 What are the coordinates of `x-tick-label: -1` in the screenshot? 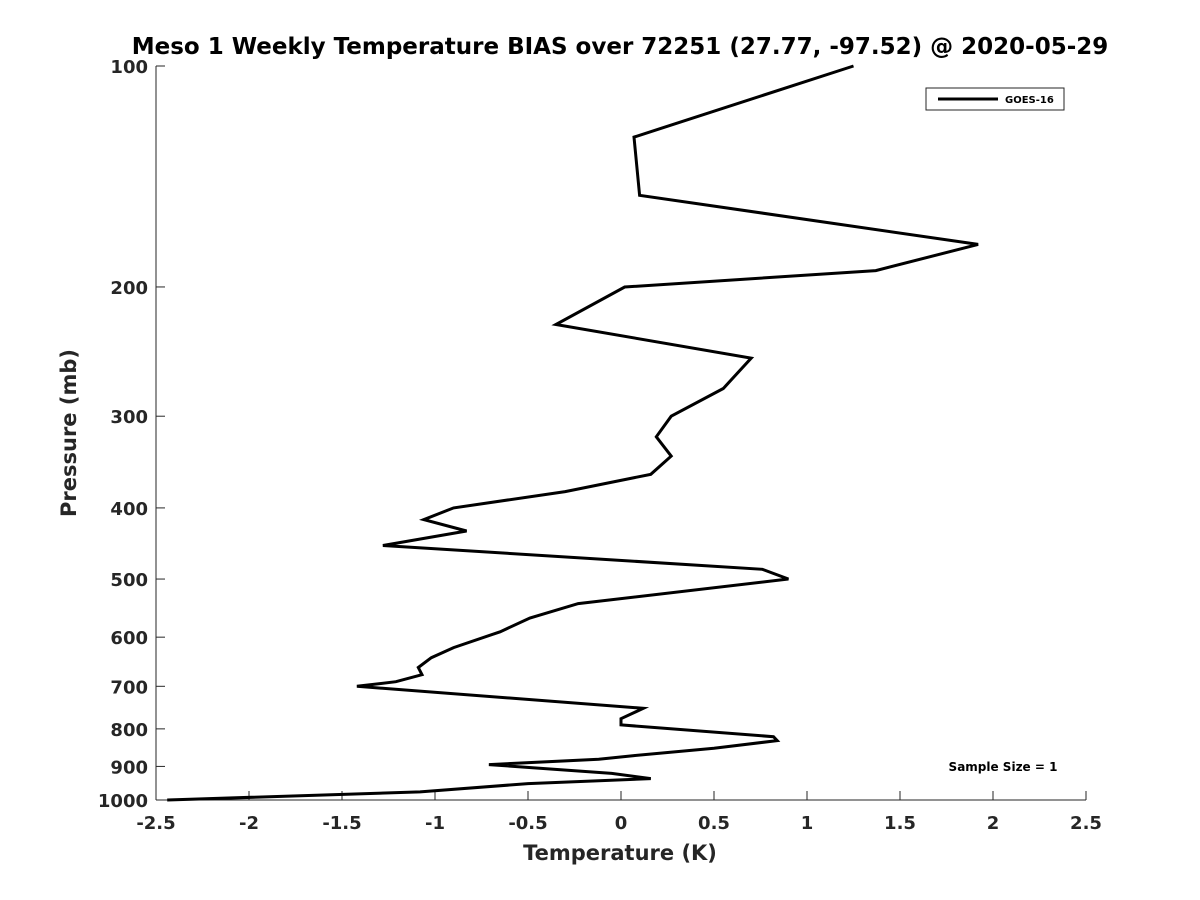 It's located at (435, 823).